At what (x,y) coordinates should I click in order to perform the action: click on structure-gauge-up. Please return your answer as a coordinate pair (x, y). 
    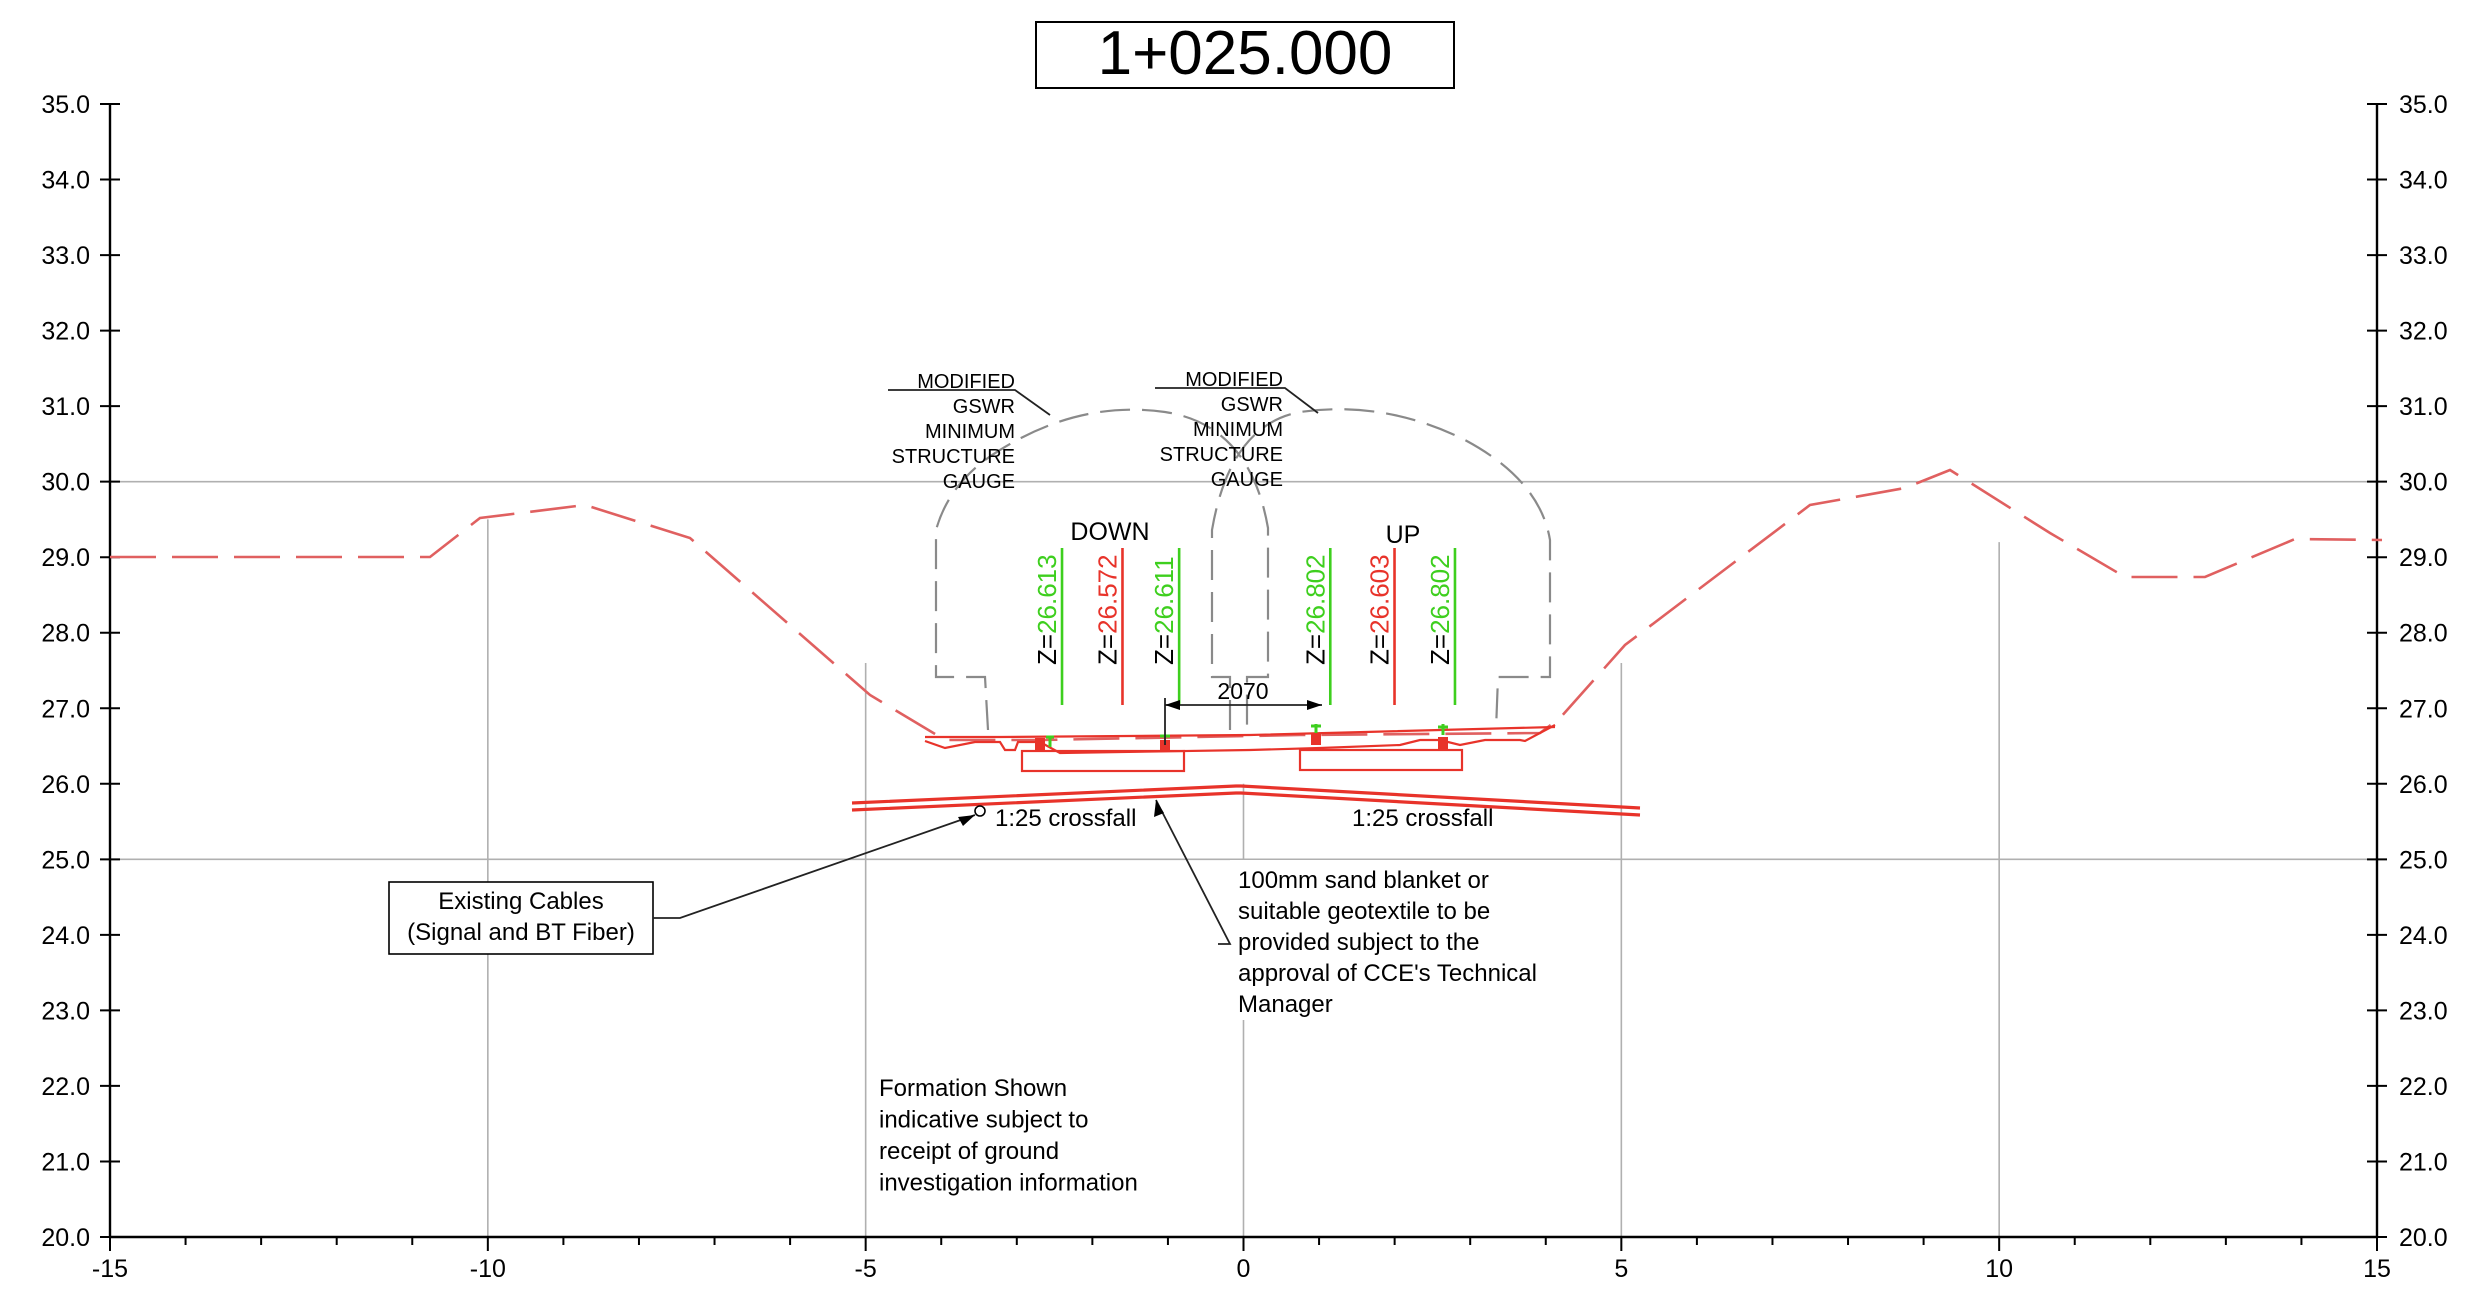
    Looking at the image, I should click on (1381, 569).